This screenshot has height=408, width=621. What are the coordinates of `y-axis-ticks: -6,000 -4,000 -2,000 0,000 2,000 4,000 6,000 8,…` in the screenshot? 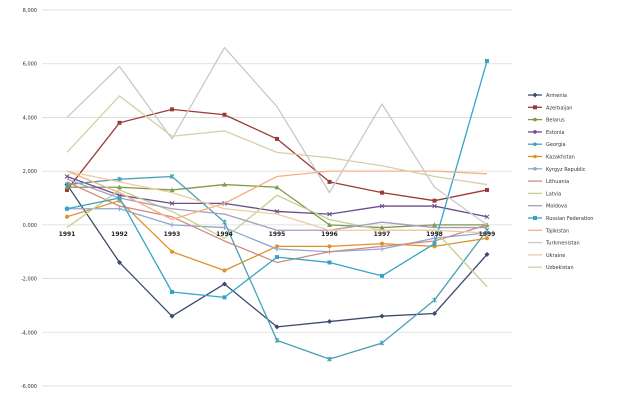 It's located at (29, 199).